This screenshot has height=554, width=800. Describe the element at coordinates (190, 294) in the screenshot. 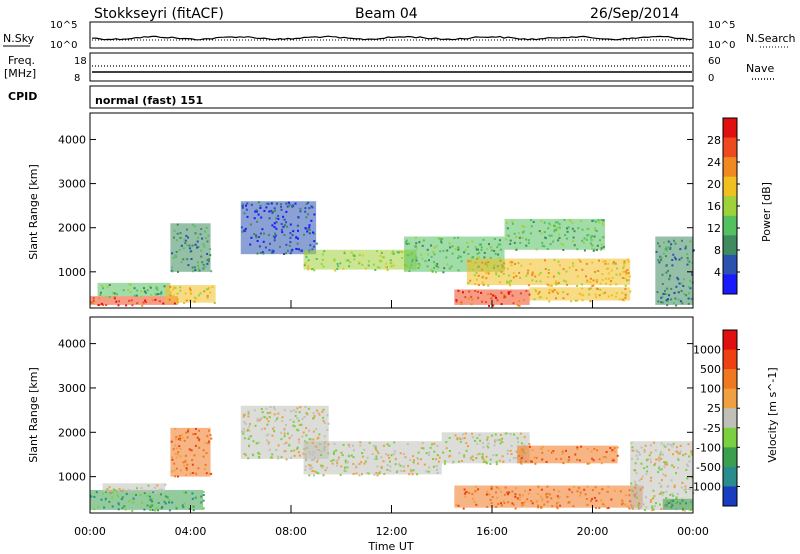

I see `power-echo-region` at that location.